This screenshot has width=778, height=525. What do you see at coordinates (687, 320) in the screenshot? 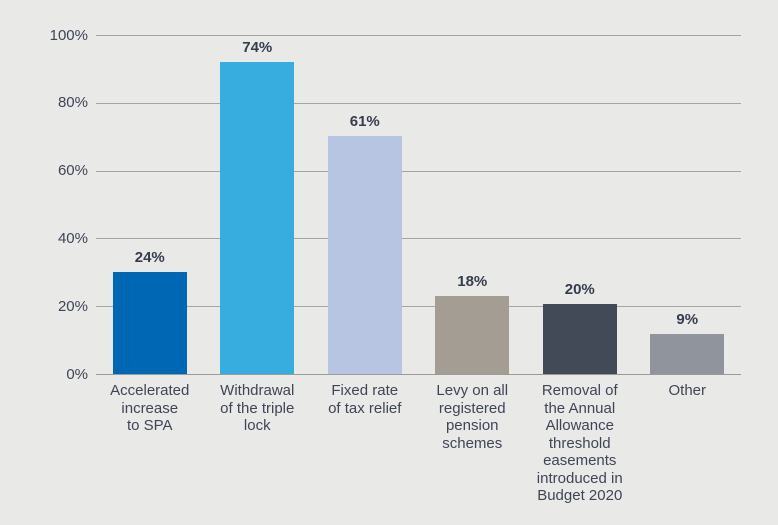
I see `bar-value-label: 9%` at bounding box center [687, 320].